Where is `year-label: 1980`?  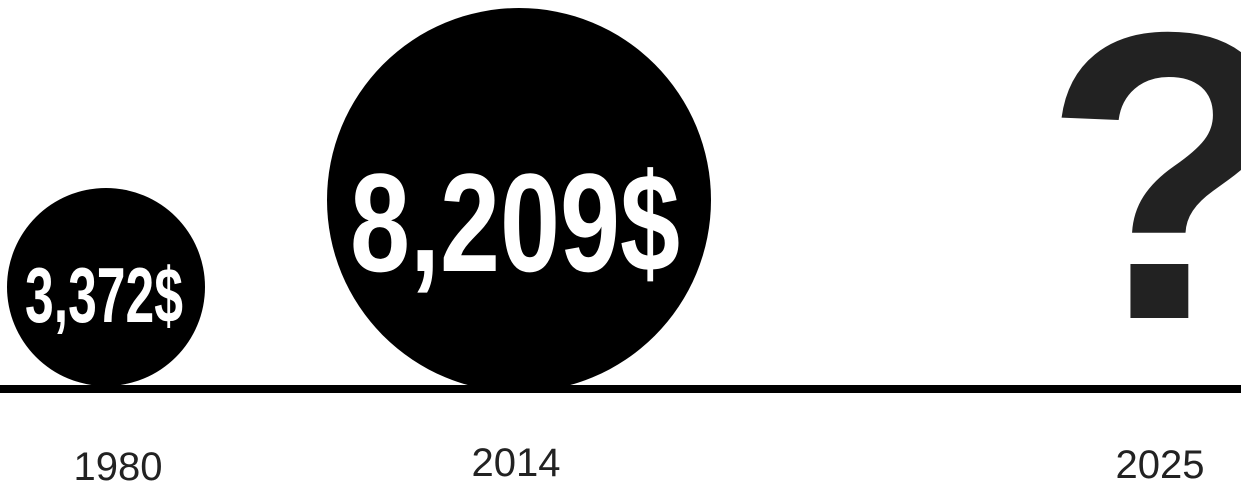
year-label: 1980 is located at coordinates (118, 464).